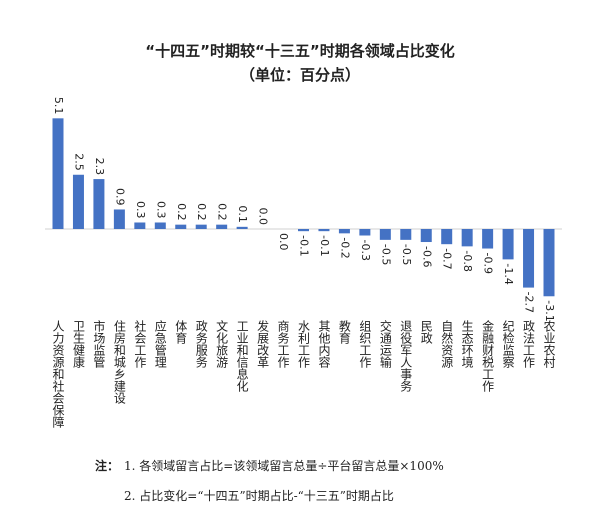 The height and width of the screenshot is (531, 600). Describe the element at coordinates (529, 302) in the screenshot. I see `value-label: -2.7` at that location.